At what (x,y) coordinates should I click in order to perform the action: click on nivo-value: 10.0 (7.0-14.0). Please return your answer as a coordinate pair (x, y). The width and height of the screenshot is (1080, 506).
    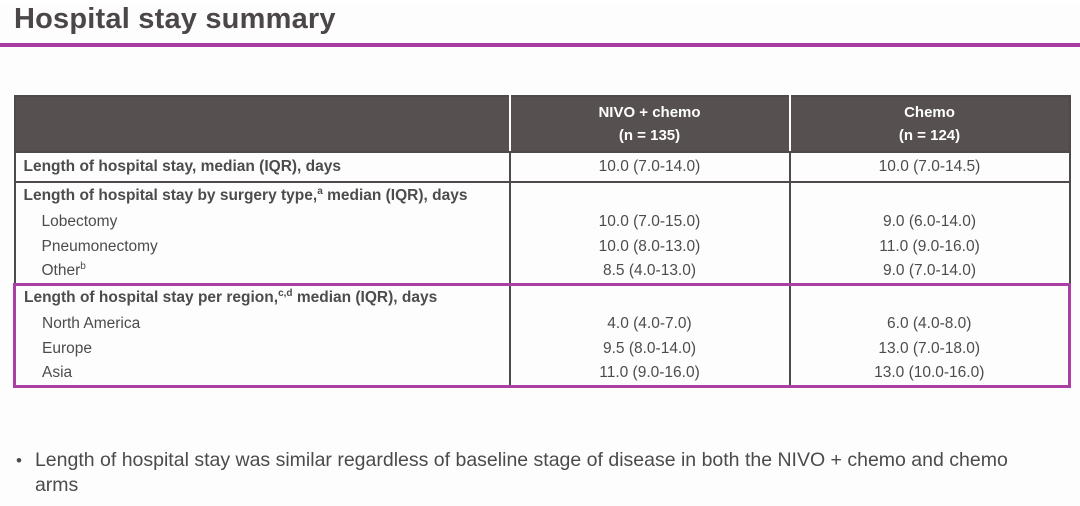
    Looking at the image, I should click on (649, 167).